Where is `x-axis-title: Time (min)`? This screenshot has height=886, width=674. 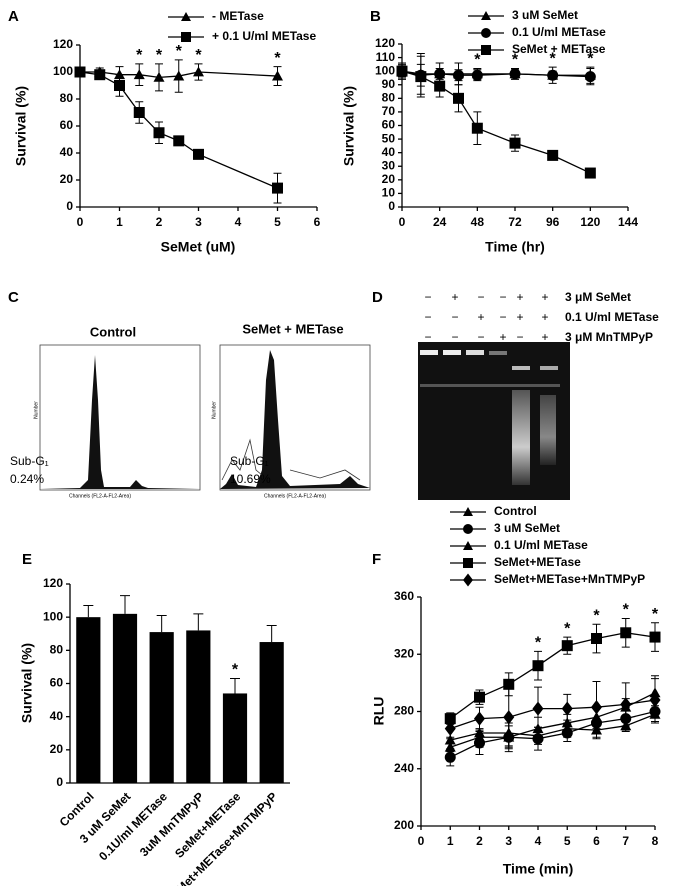 x-axis-title: Time (min) is located at coordinates (538, 869).